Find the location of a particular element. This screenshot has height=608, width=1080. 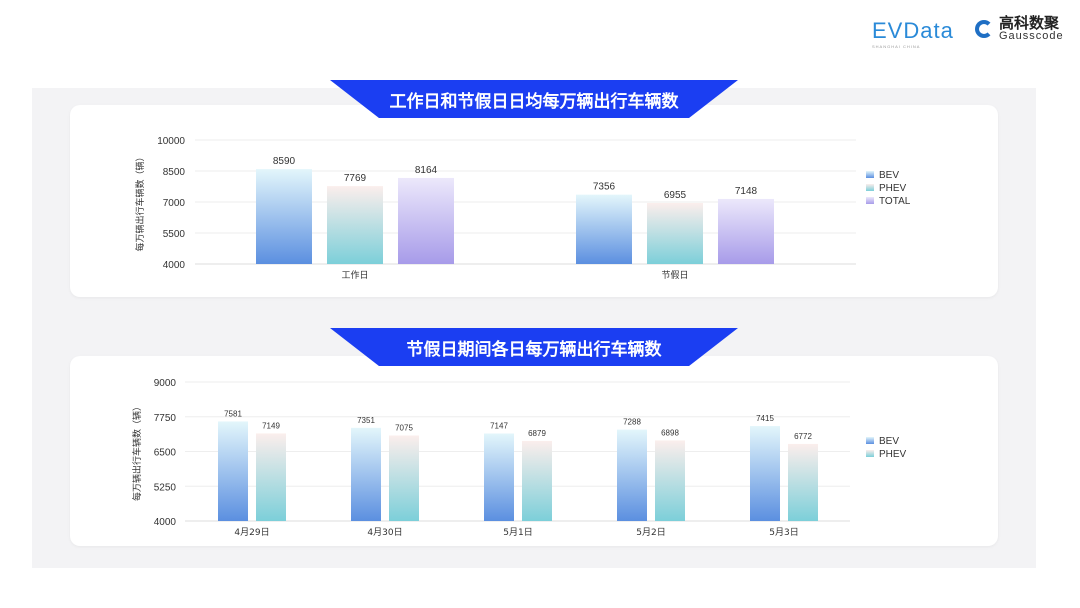

data-label: 6955 is located at coordinates (675, 195).